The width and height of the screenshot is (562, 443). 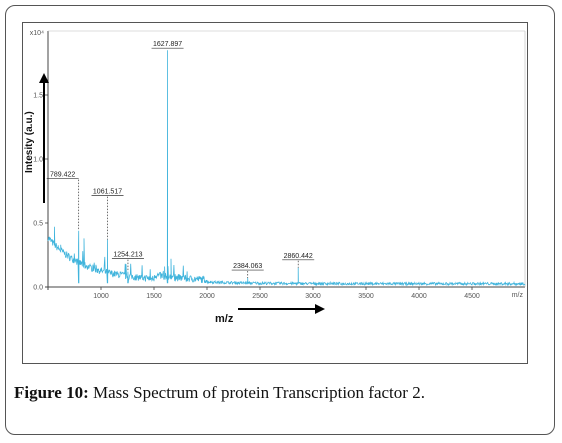 What do you see at coordinates (260, 296) in the screenshot?
I see `x-tick-label: 2500` at bounding box center [260, 296].